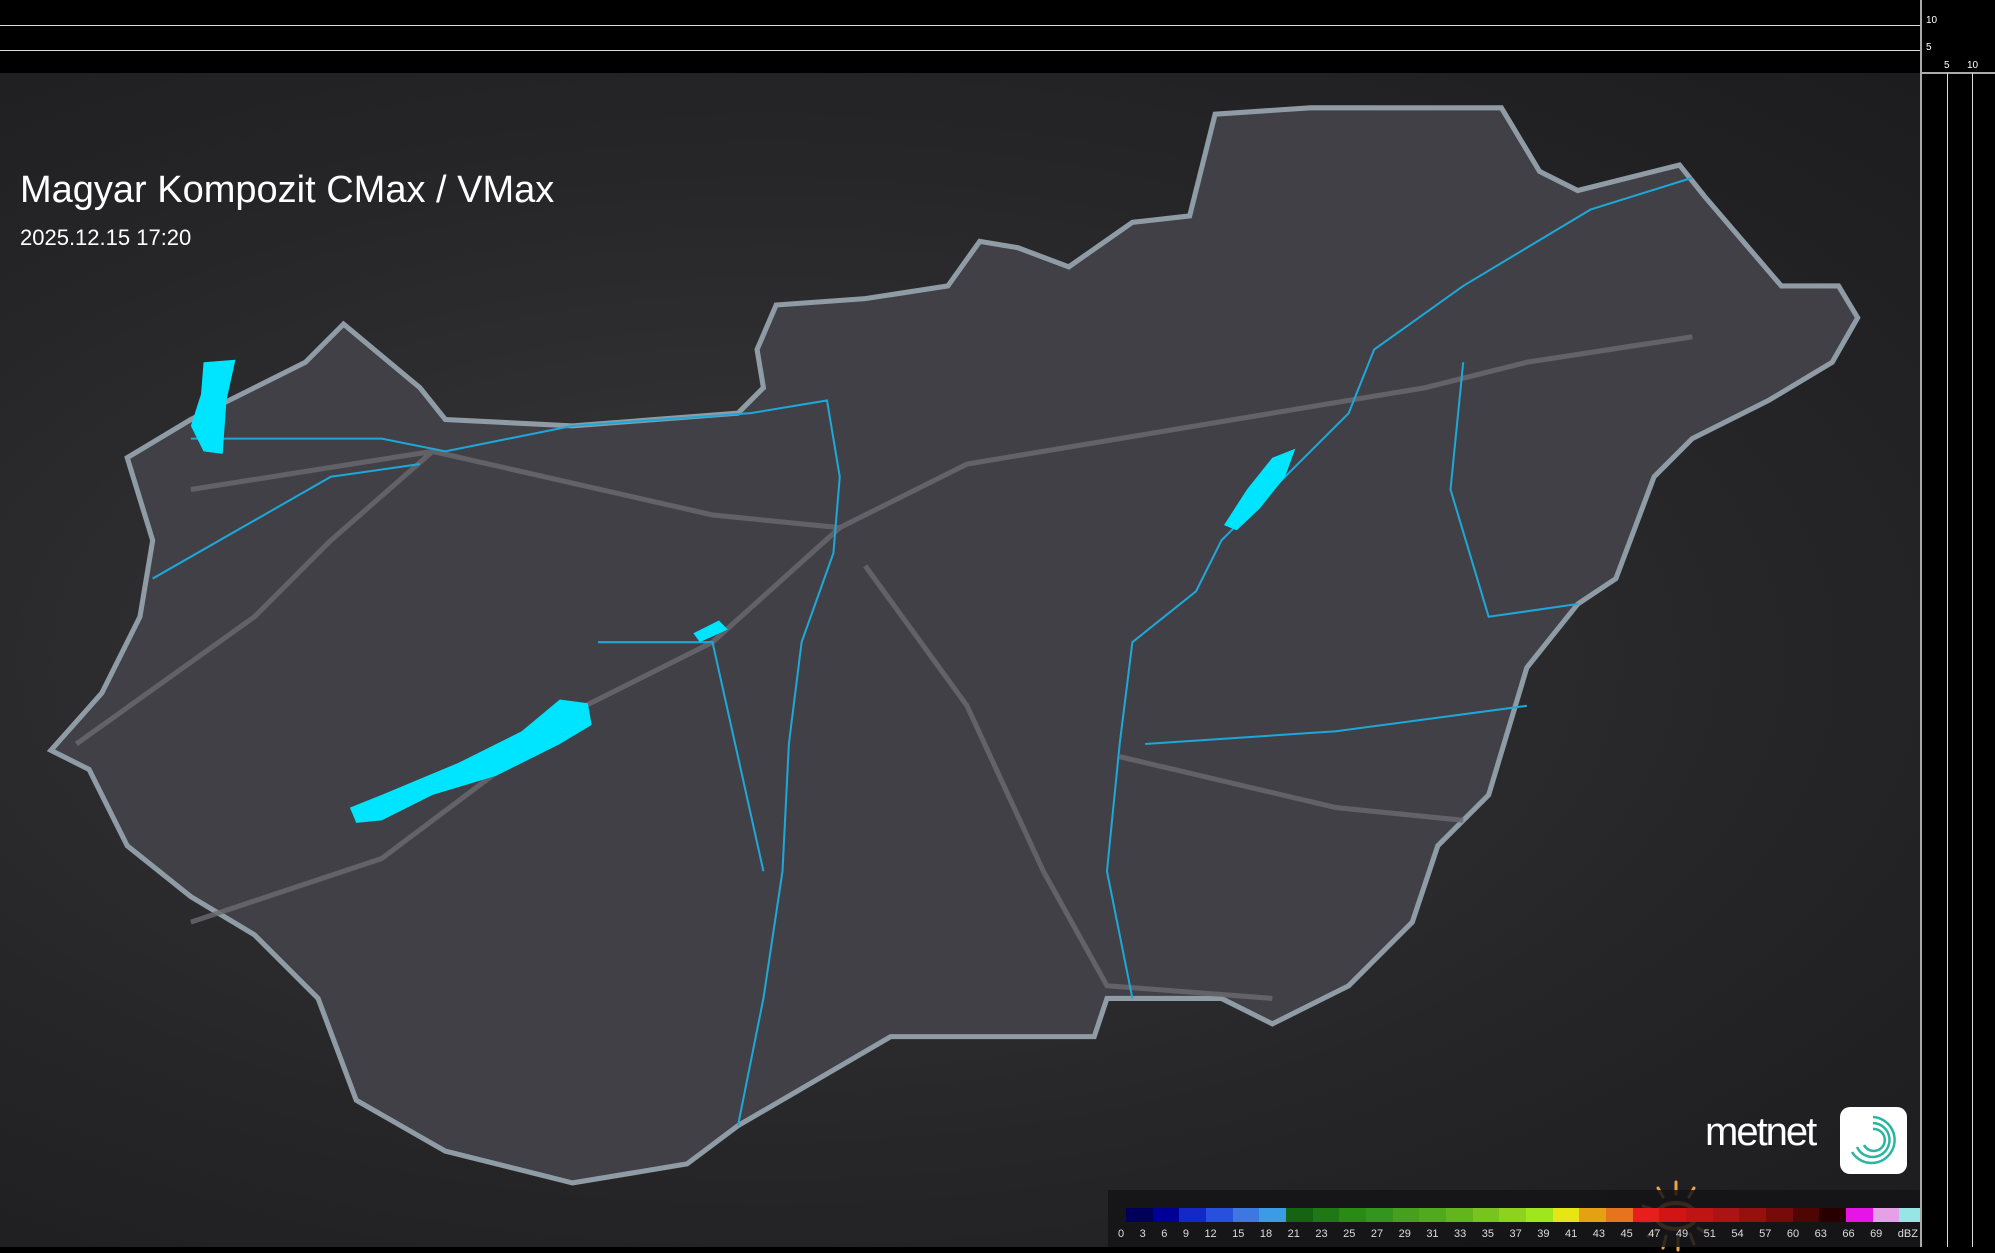  I want to click on lake-tisza, so click(1260, 489).